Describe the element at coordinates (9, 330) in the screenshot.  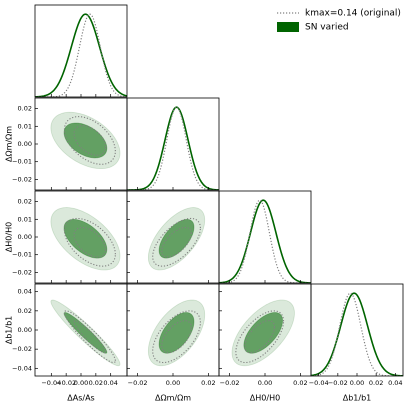
I see `y-axis-label: Δb1/b1` at that location.